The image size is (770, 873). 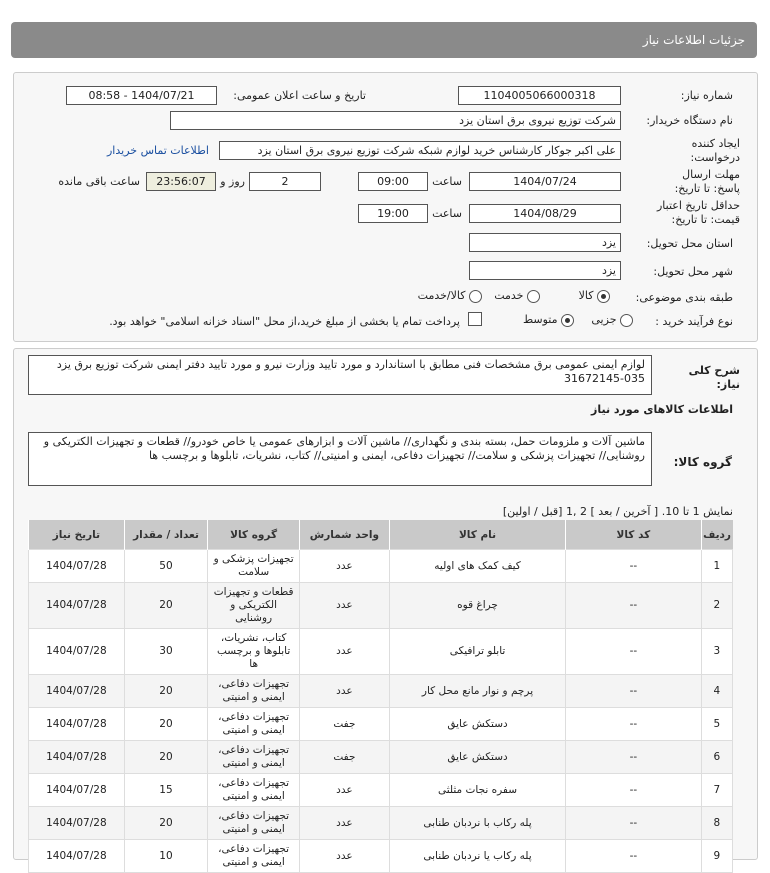 What do you see at coordinates (76, 535) in the screenshot?
I see `column-header: تاریخ نیاز` at bounding box center [76, 535].